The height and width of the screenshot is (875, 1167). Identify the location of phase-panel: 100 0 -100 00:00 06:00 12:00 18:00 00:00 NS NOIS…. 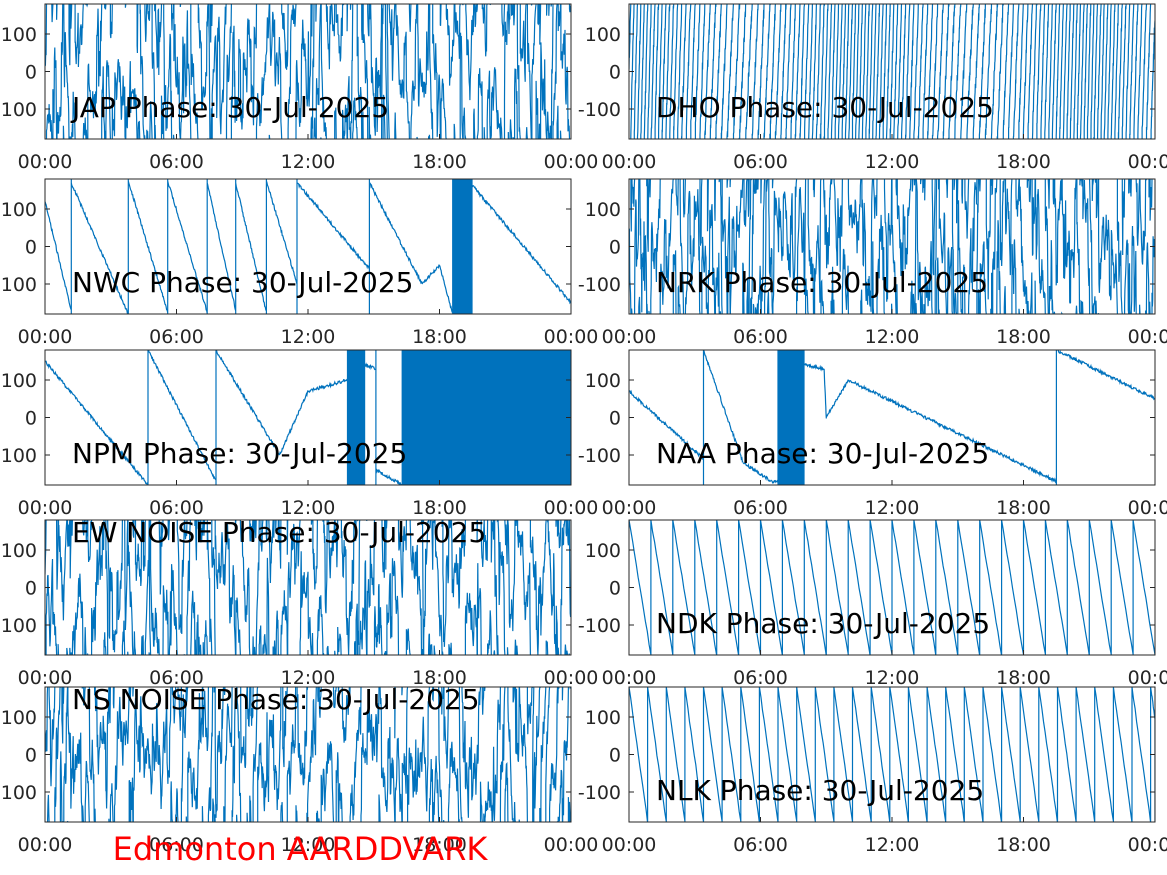
(299, 769).